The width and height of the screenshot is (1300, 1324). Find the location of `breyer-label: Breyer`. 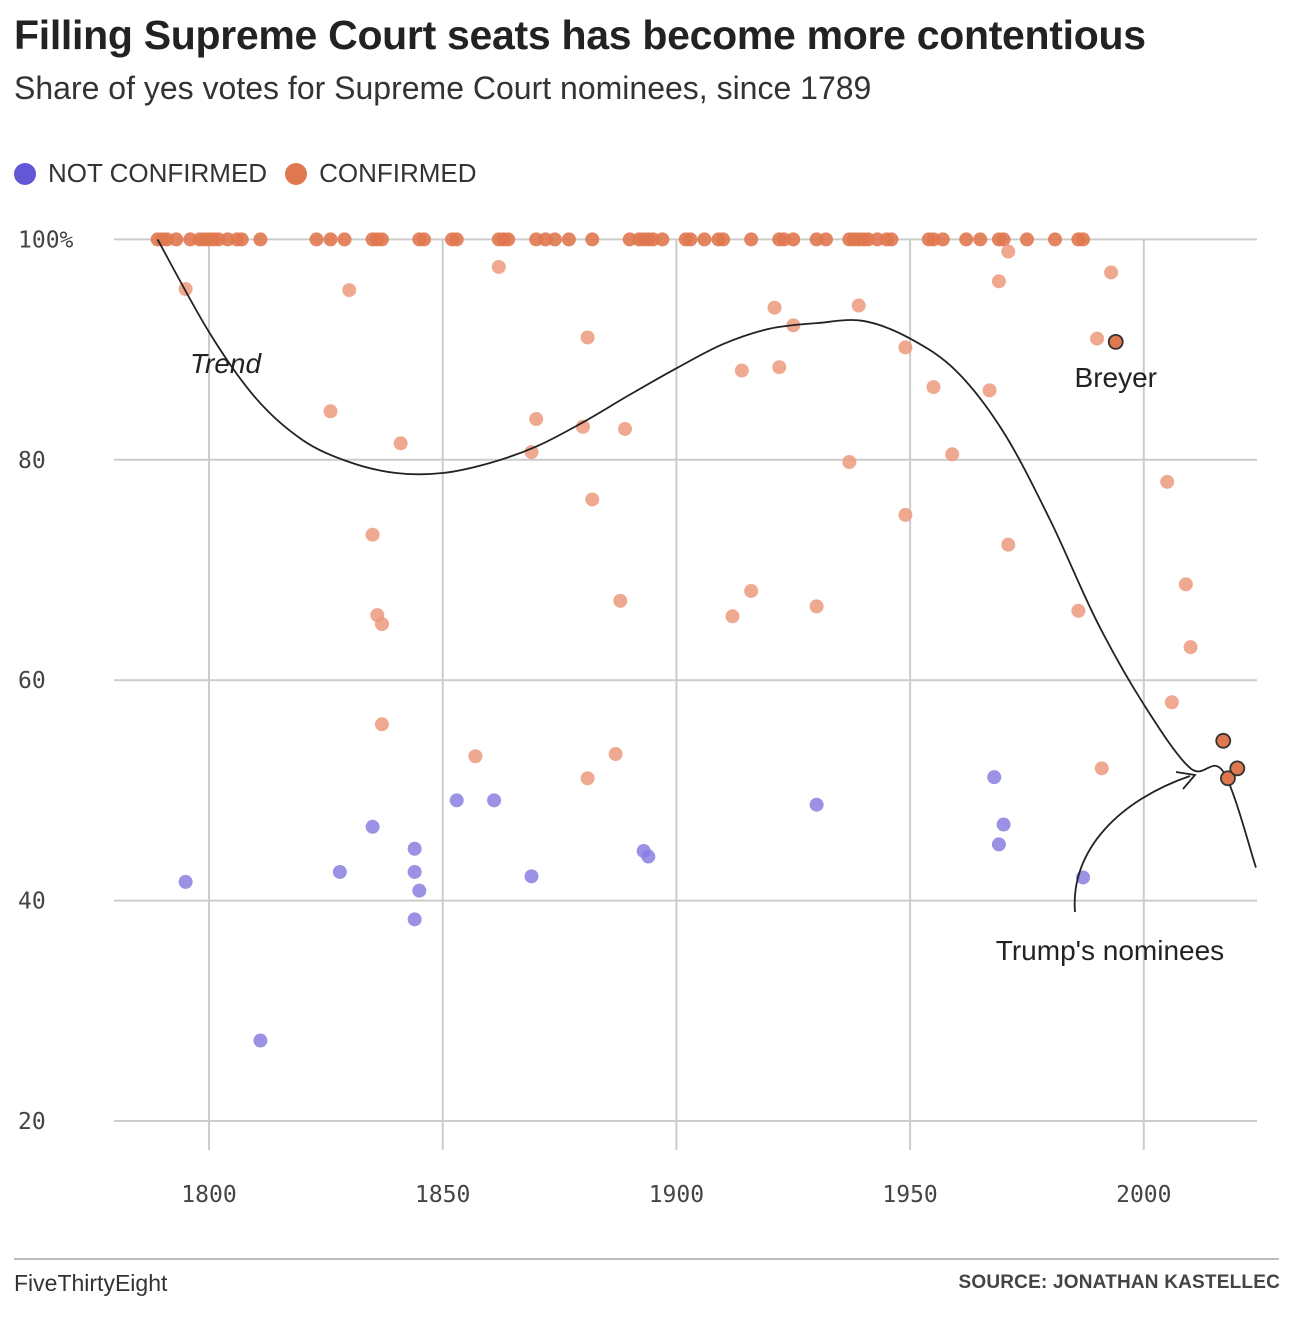

breyer-label: Breyer is located at coordinates (1116, 377).